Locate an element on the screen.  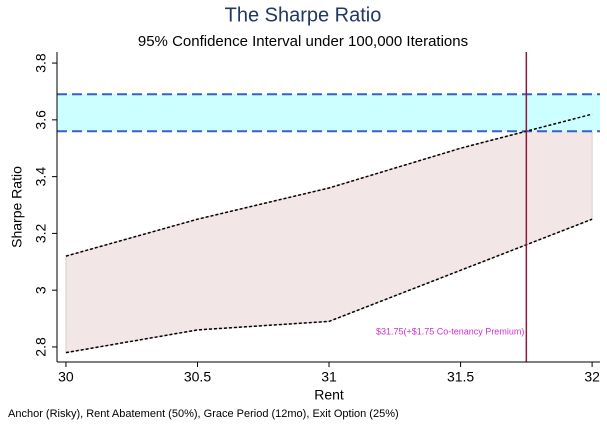
y-tick-label: 2.8 is located at coordinates (41, 347).